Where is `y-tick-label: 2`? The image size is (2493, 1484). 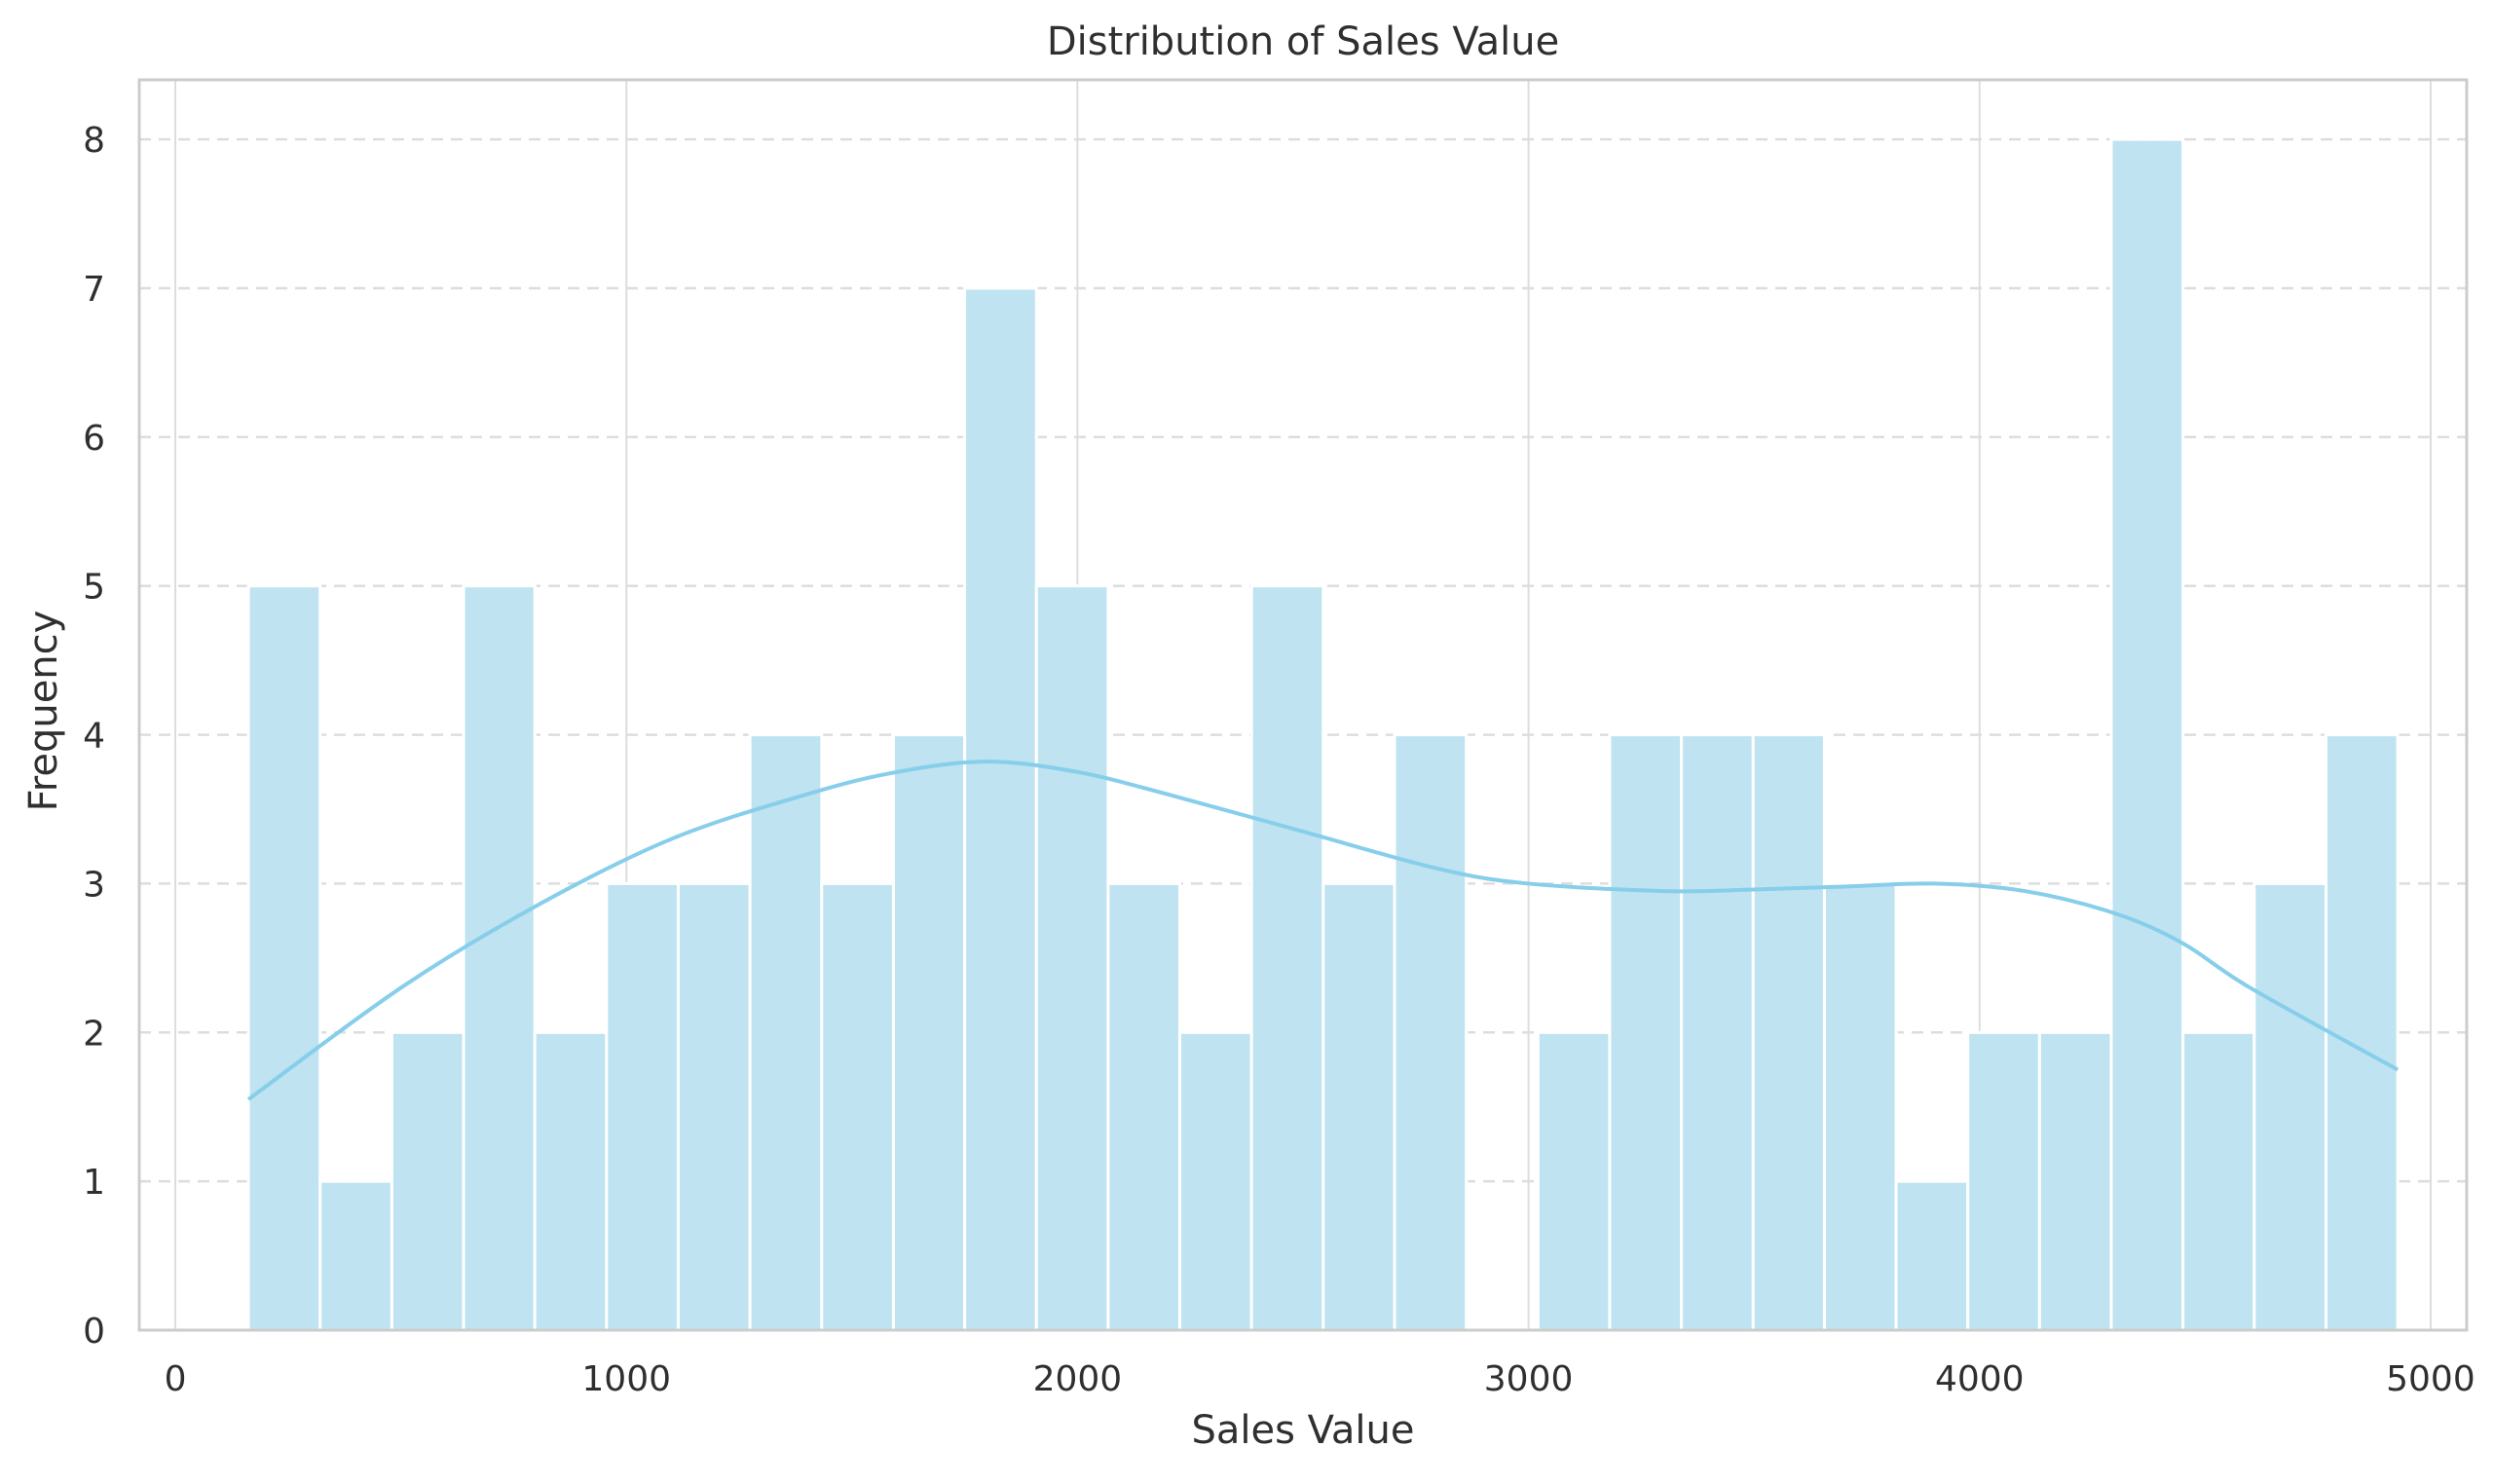
y-tick-label: 2 is located at coordinates (94, 1034).